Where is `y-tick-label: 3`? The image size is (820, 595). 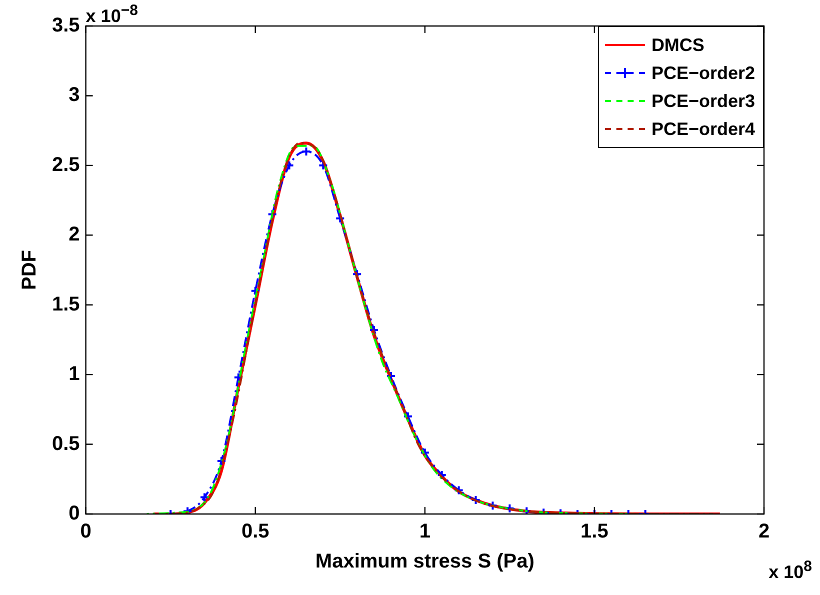 y-tick-label: 3 is located at coordinates (74, 95).